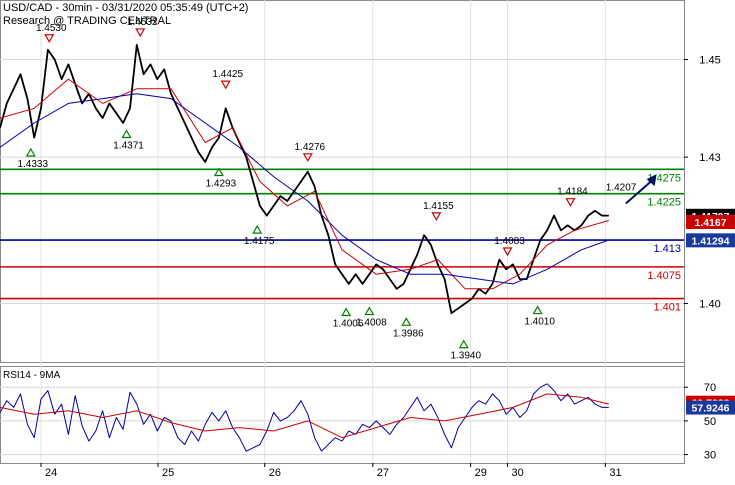 The width and height of the screenshot is (735, 485). What do you see at coordinates (615, 473) in the screenshot?
I see `x-tick-label: 31` at bounding box center [615, 473].